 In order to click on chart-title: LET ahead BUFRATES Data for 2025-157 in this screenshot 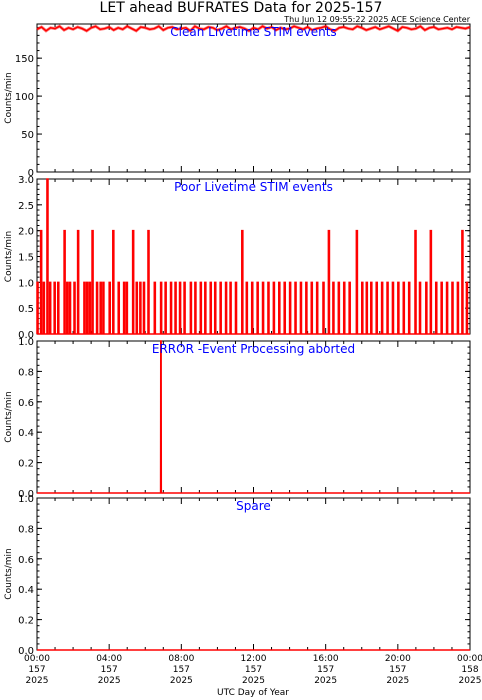, I will do `click(241, 8)`.